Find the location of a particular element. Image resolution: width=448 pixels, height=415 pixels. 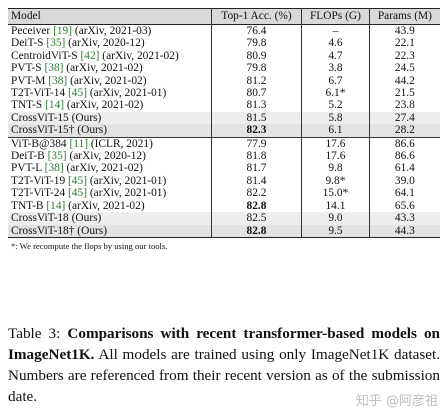

table-row: PVT-L [38] (arXiv, 2021-02) 81.7 9.8 61.4 is located at coordinates (224, 168).